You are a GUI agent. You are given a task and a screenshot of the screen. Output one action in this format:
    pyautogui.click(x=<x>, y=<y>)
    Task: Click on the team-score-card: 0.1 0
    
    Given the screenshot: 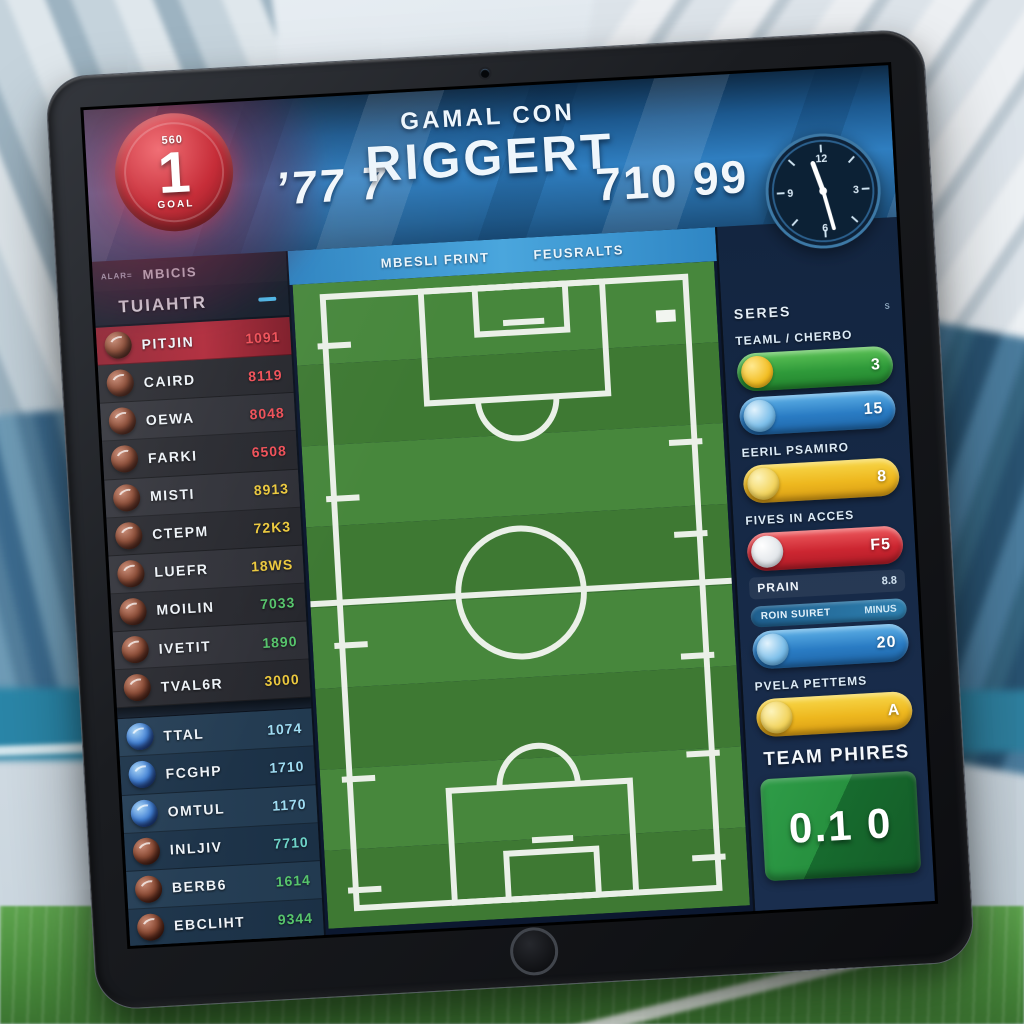 What is the action you would take?
    pyautogui.click(x=840, y=826)
    